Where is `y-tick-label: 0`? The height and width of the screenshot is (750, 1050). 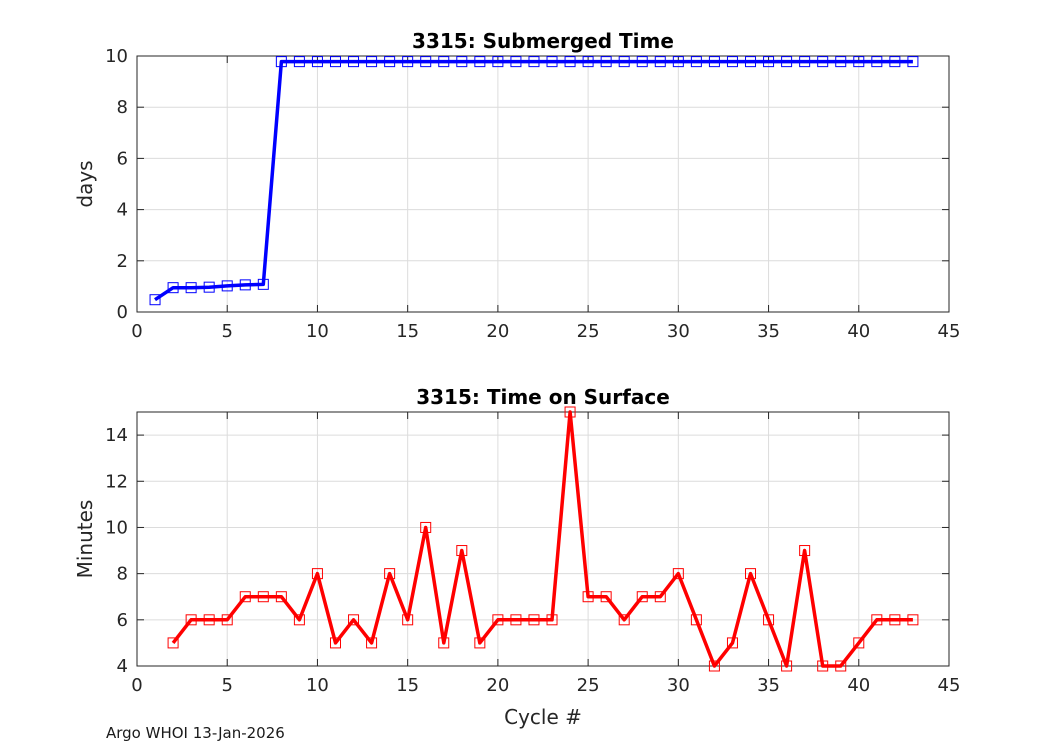 y-tick-label: 0 is located at coordinates (122, 312).